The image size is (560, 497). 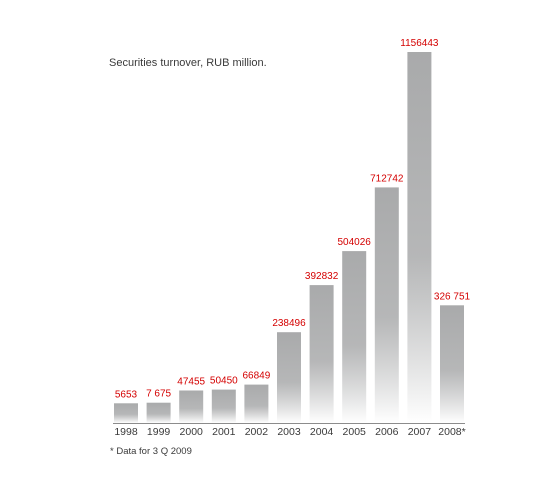 What do you see at coordinates (159, 432) in the screenshot?
I see `x-tick-label-1999: 1999` at bounding box center [159, 432].